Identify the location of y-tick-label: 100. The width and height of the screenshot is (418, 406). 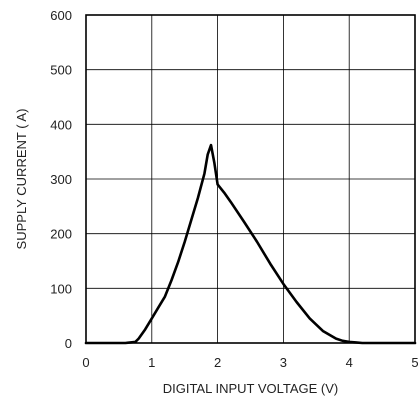
(61, 288).